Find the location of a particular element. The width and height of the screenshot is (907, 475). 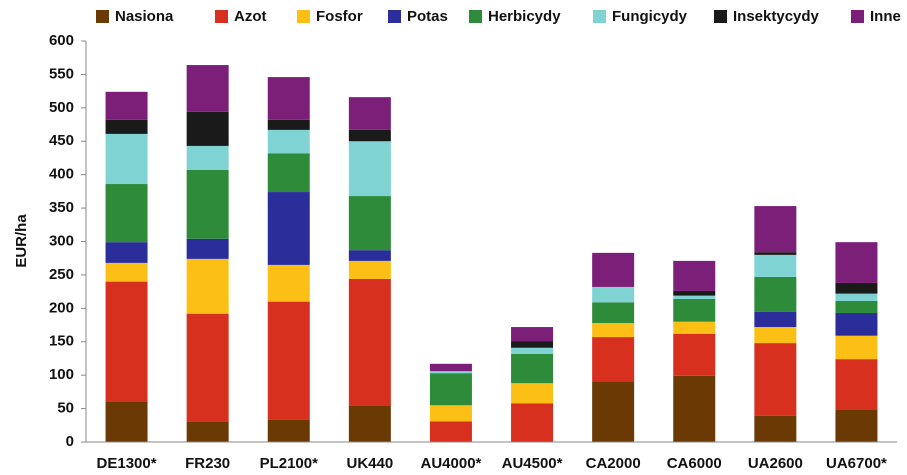

y-tick-label: 500 is located at coordinates (61, 107).